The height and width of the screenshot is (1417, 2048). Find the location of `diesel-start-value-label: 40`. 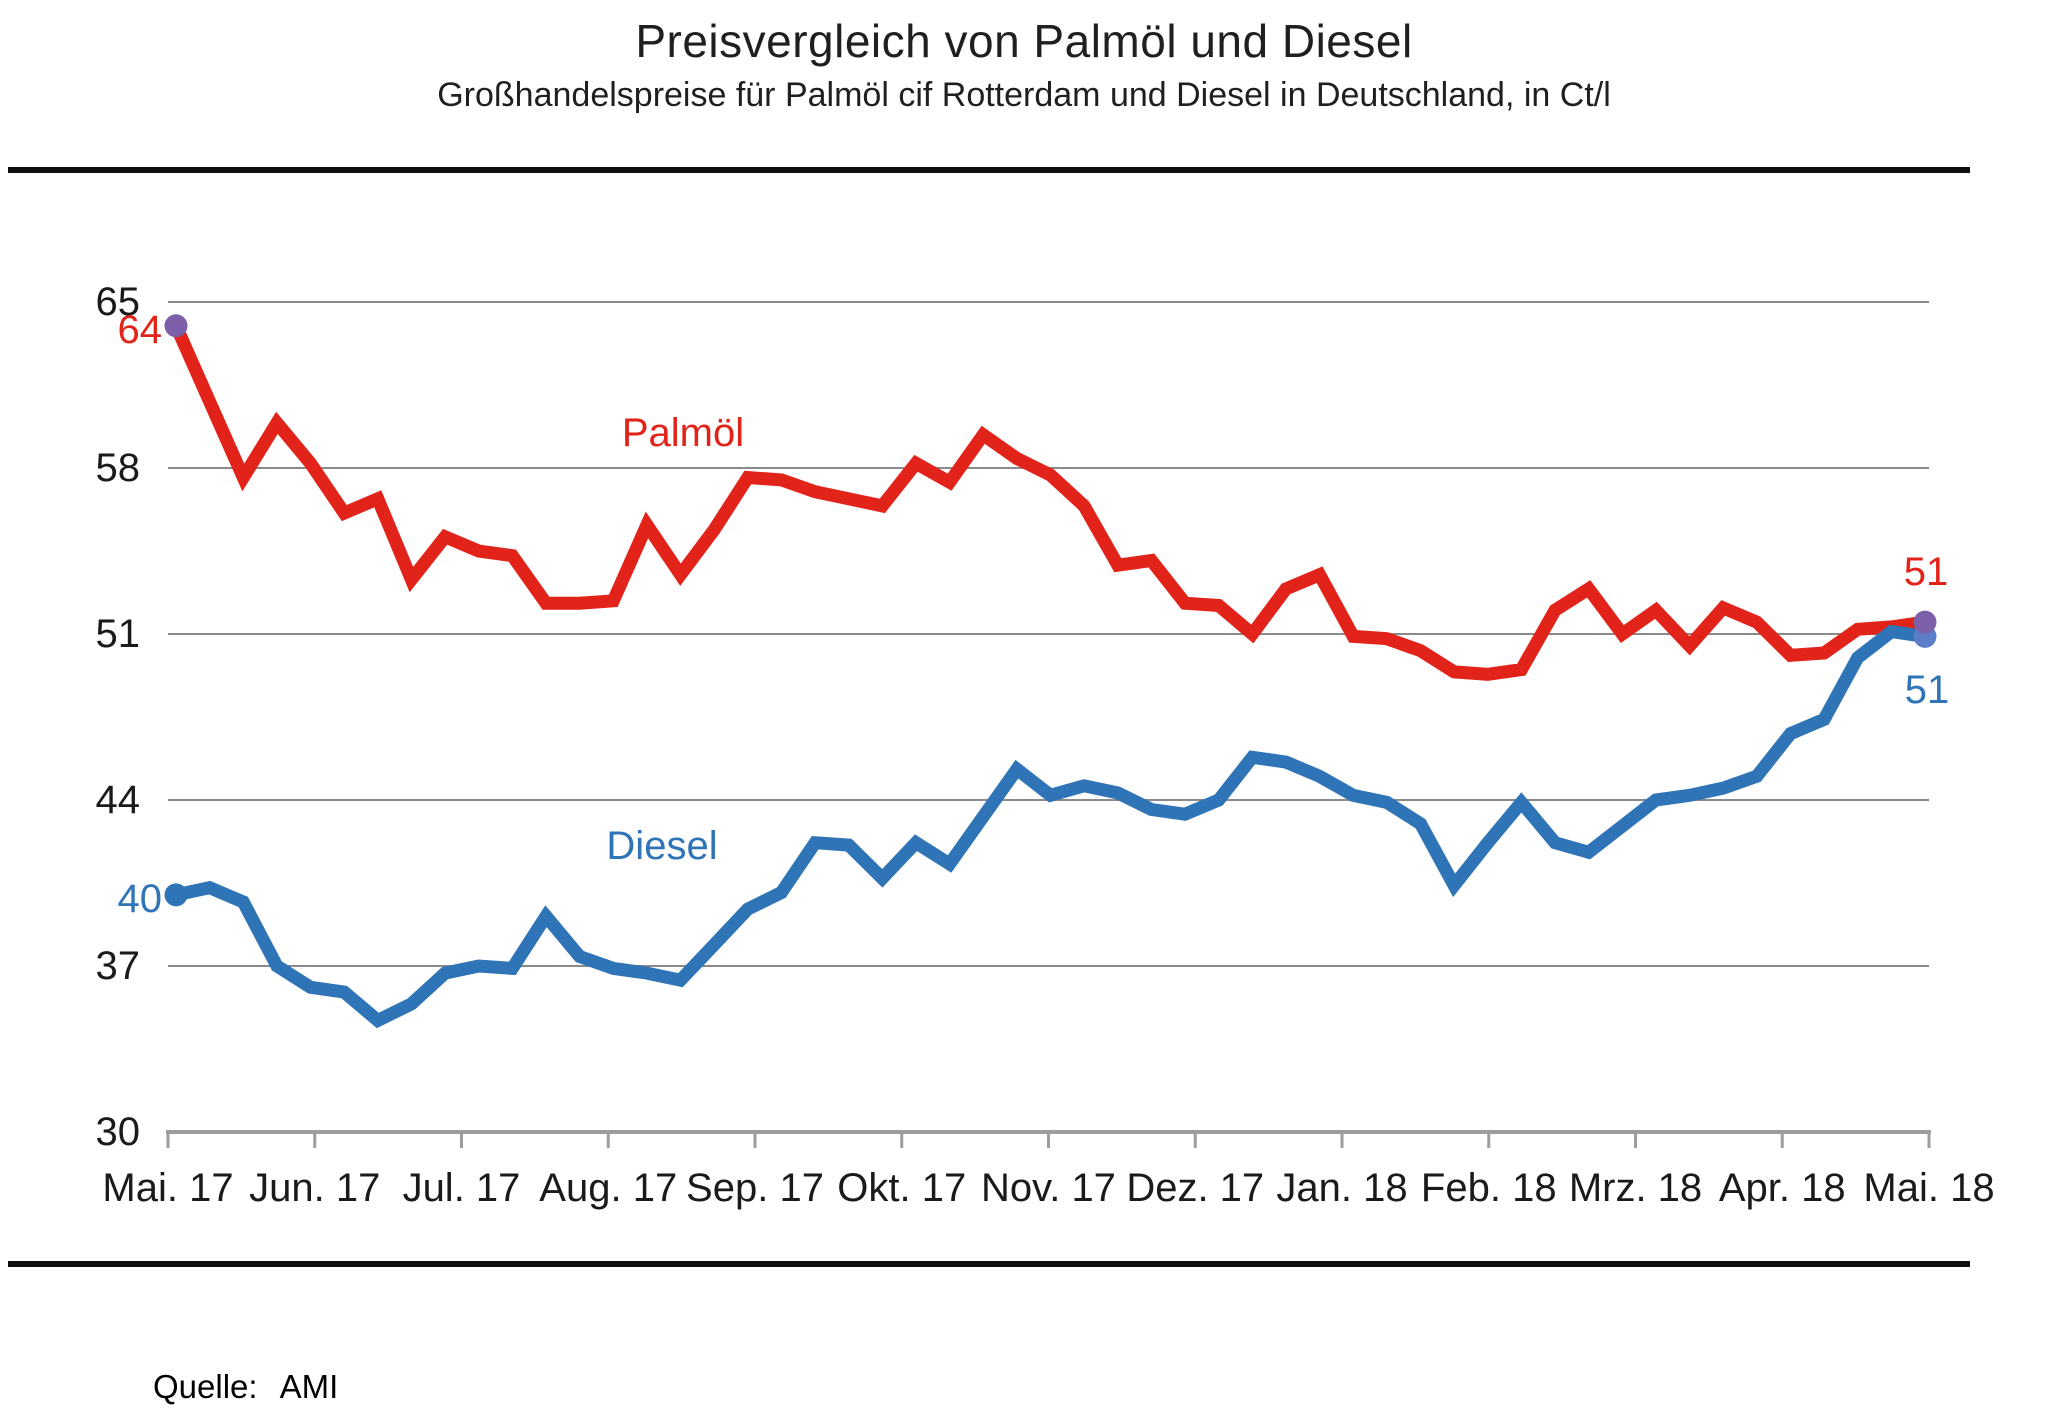

diesel-start-value-label: 40 is located at coordinates (140, 899).